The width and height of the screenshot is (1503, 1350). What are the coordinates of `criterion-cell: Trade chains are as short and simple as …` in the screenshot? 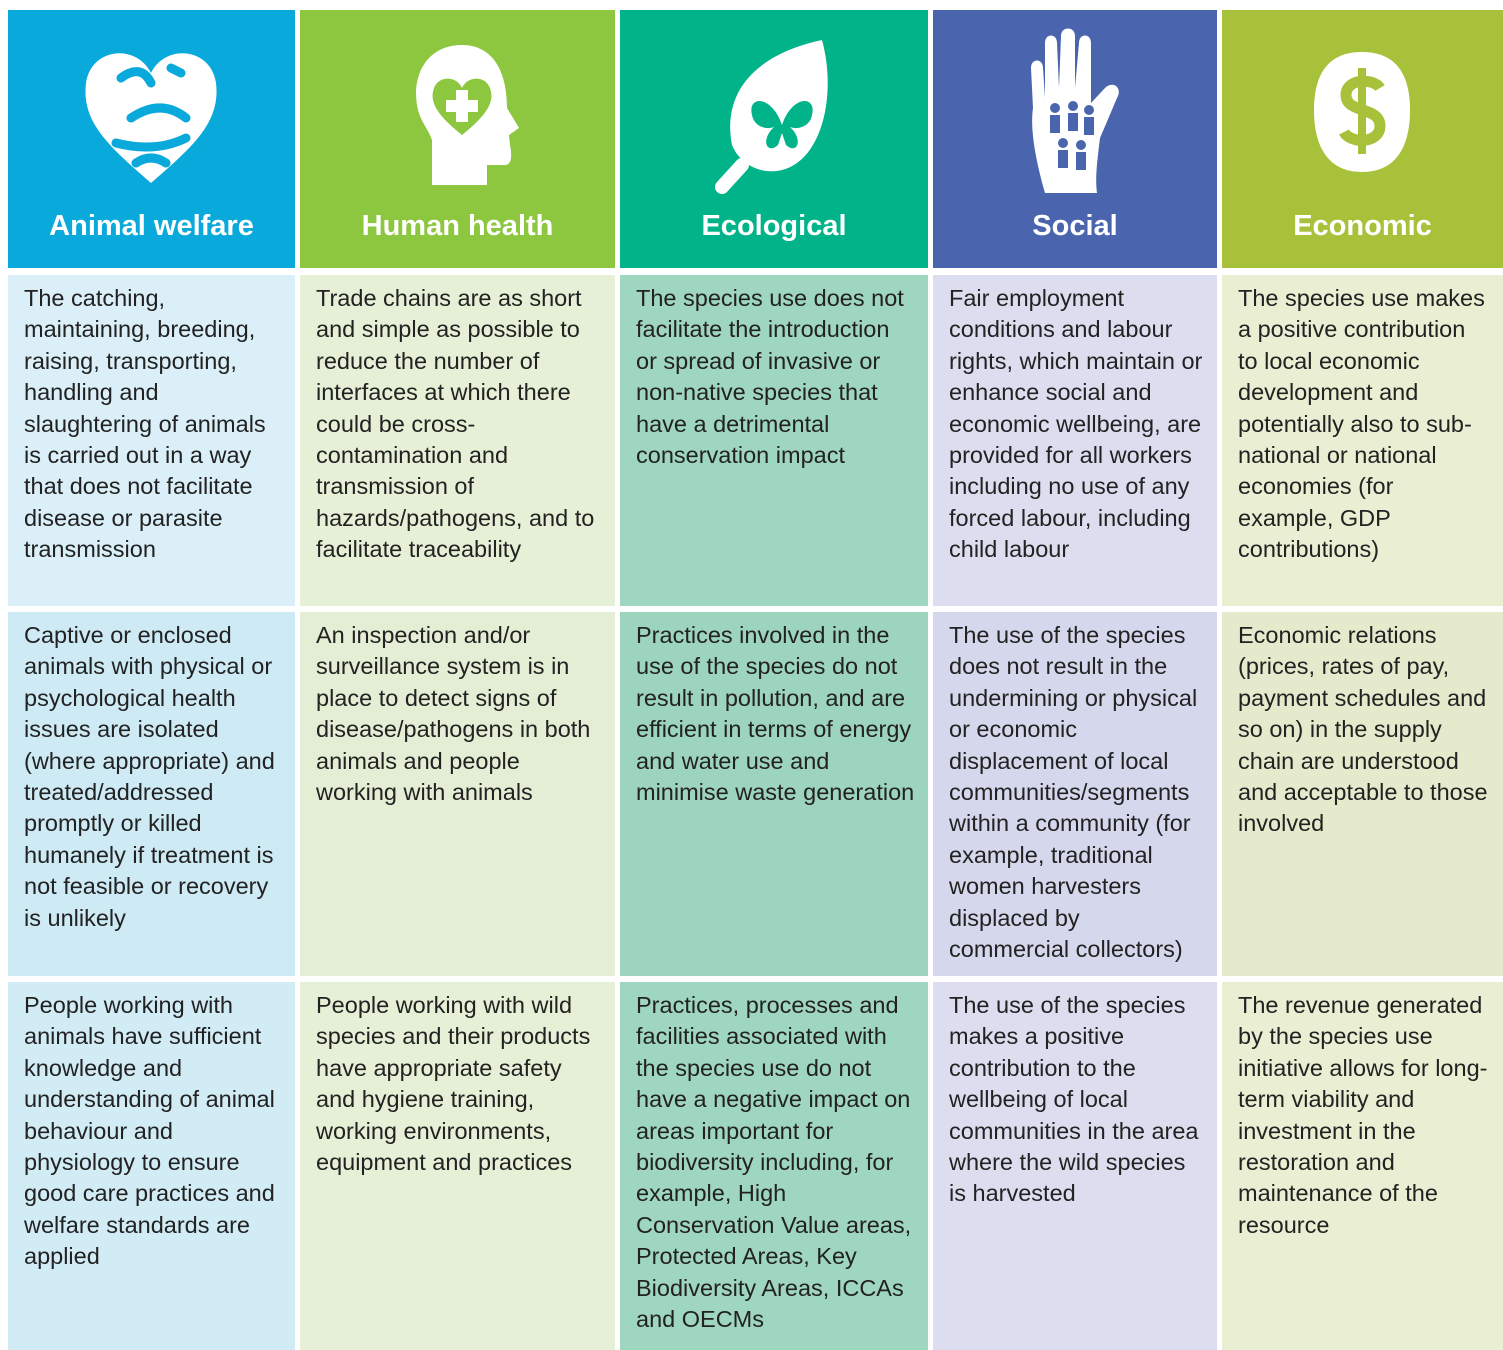 It's located at (457, 440).